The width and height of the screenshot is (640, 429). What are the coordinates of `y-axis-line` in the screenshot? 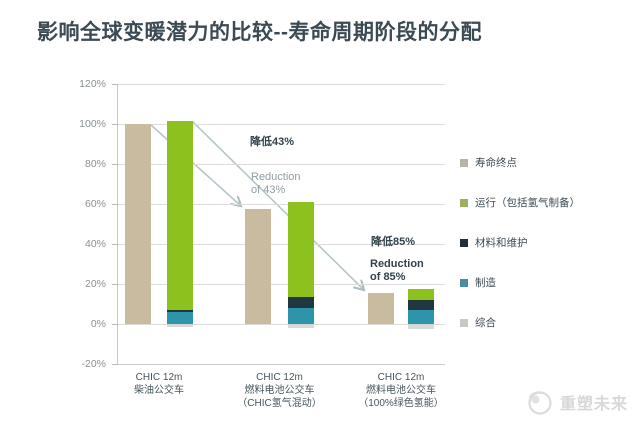 It's located at (117, 224).